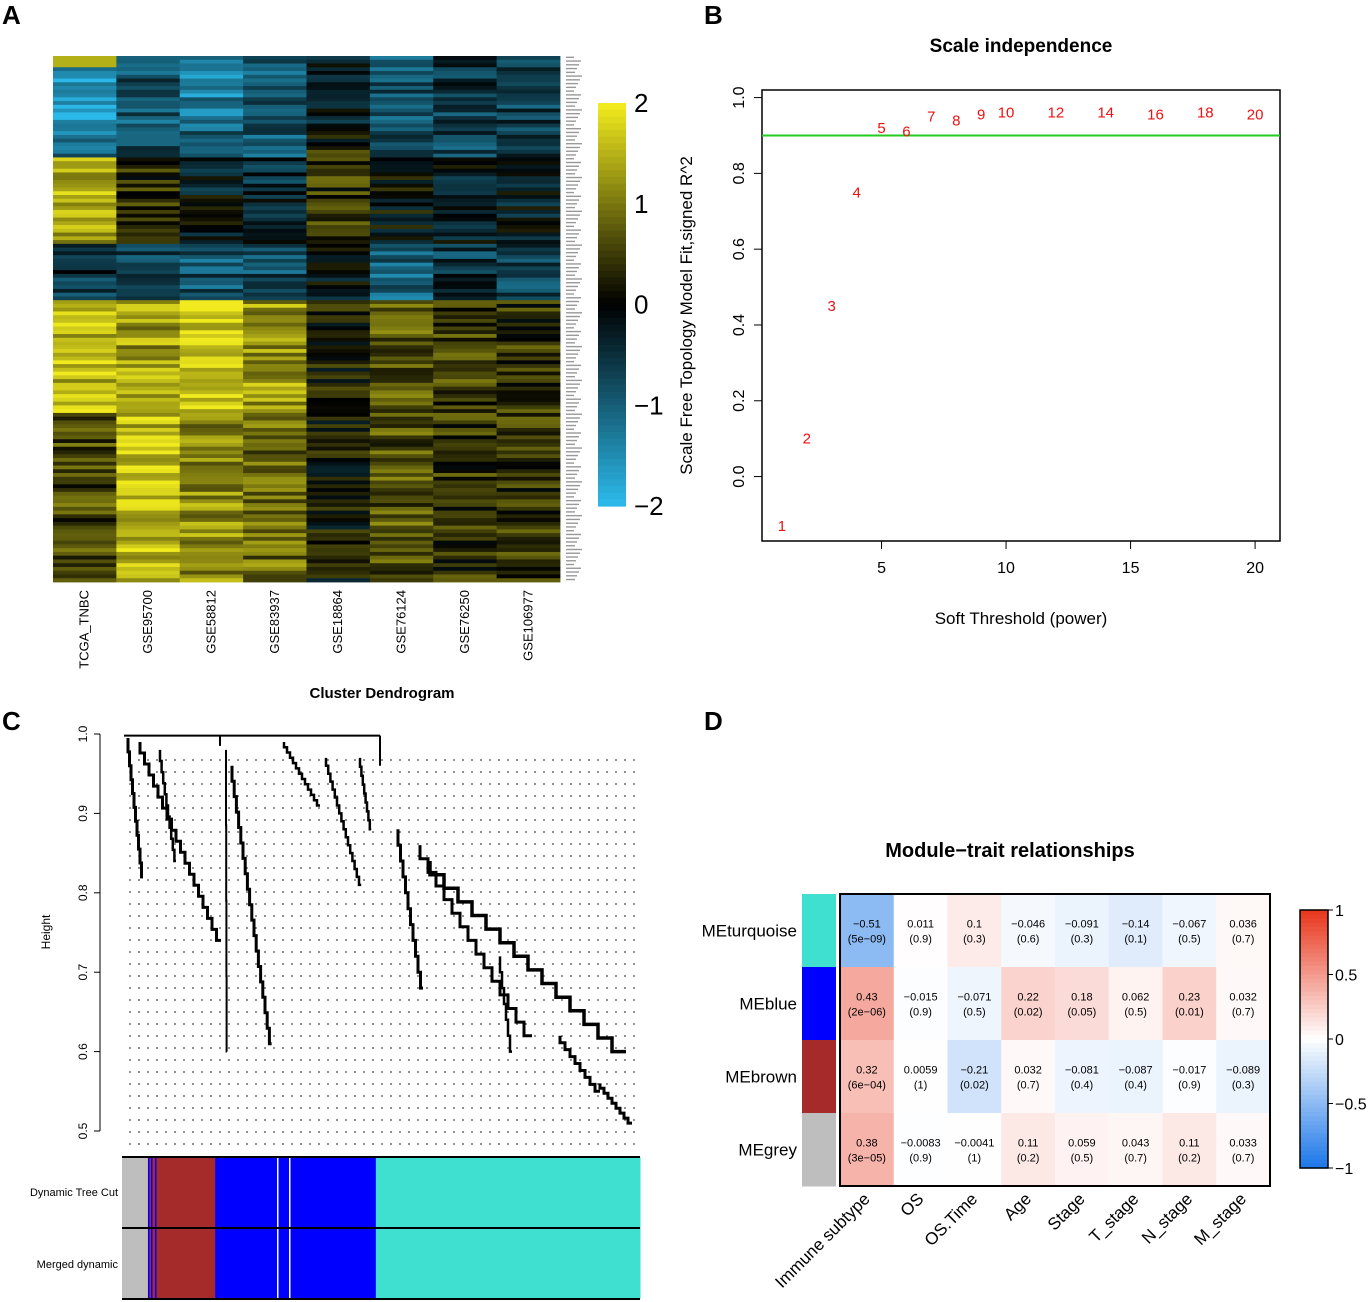  What do you see at coordinates (83, 972) in the screenshot?
I see `dendrogram-c-ytick-label: 0.7` at bounding box center [83, 972].